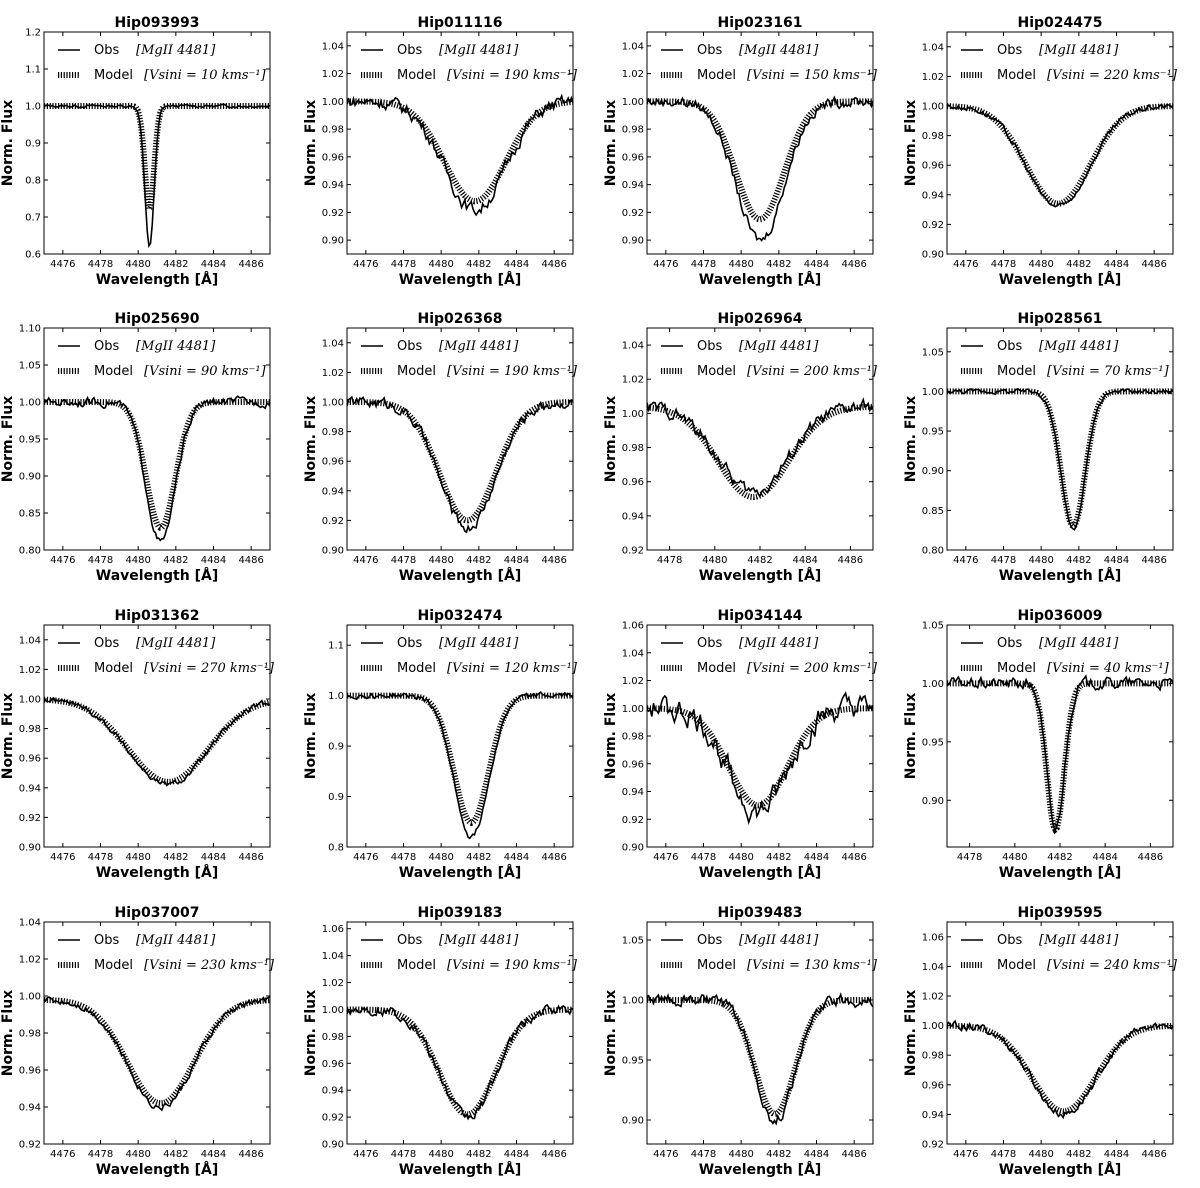 The image size is (1200, 1188). I want to click on y-tick-label: 0.9, so click(33, 144).